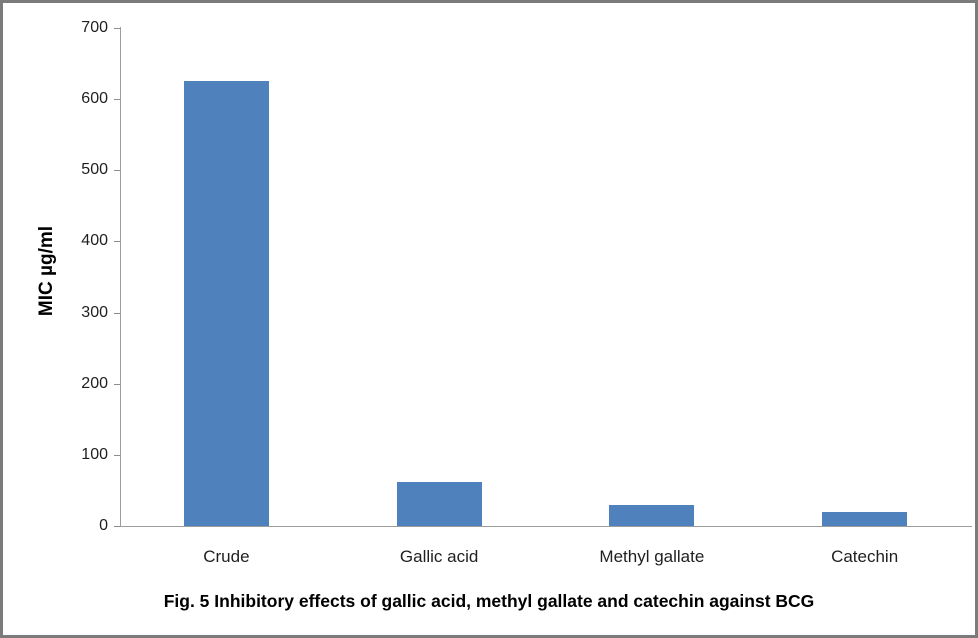 This screenshot has height=638, width=978. Describe the element at coordinates (120, 277) in the screenshot. I see `y-axis-line` at that location.